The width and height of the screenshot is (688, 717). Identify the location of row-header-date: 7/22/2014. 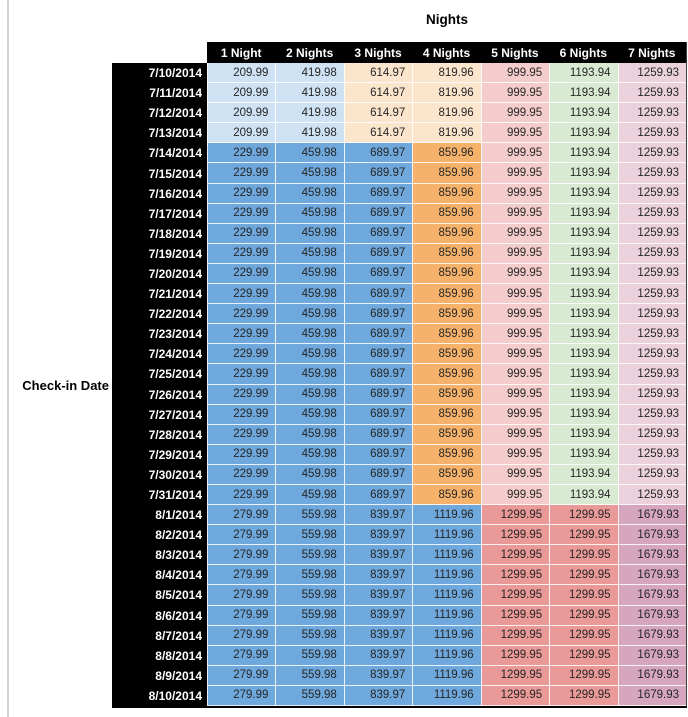
(159, 314).